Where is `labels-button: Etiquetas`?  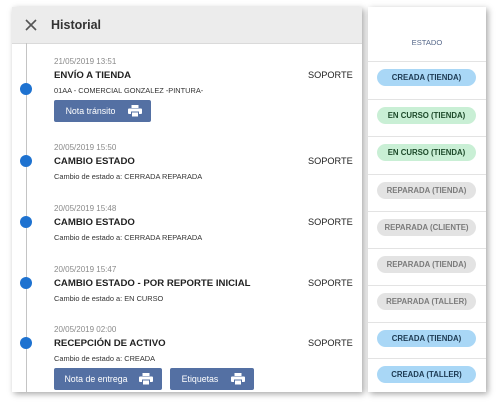 labels-button: Etiquetas is located at coordinates (212, 379).